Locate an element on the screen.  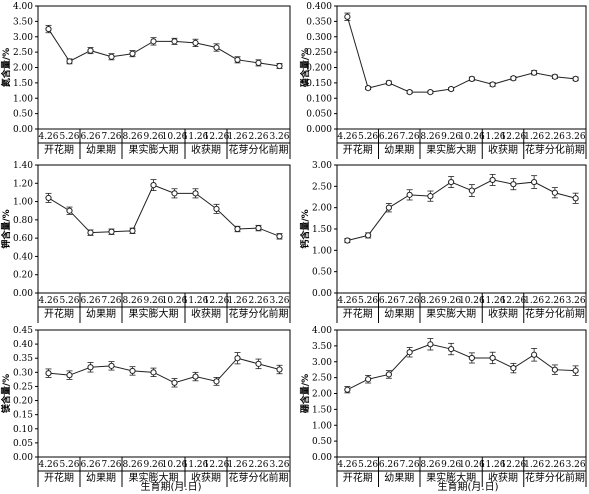
y-tick-label: 0.45 is located at coordinates (23, 331).